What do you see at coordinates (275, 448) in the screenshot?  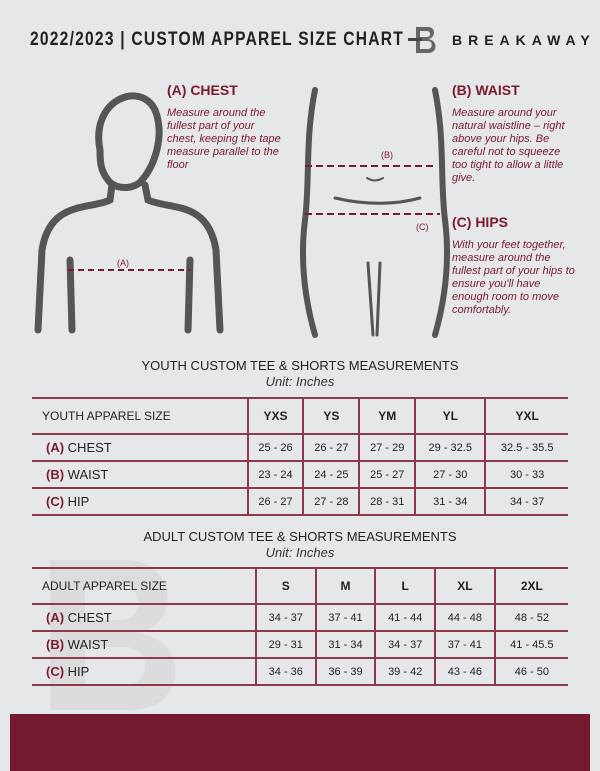 I see `size-value-cell: 25 - 26` at bounding box center [275, 448].